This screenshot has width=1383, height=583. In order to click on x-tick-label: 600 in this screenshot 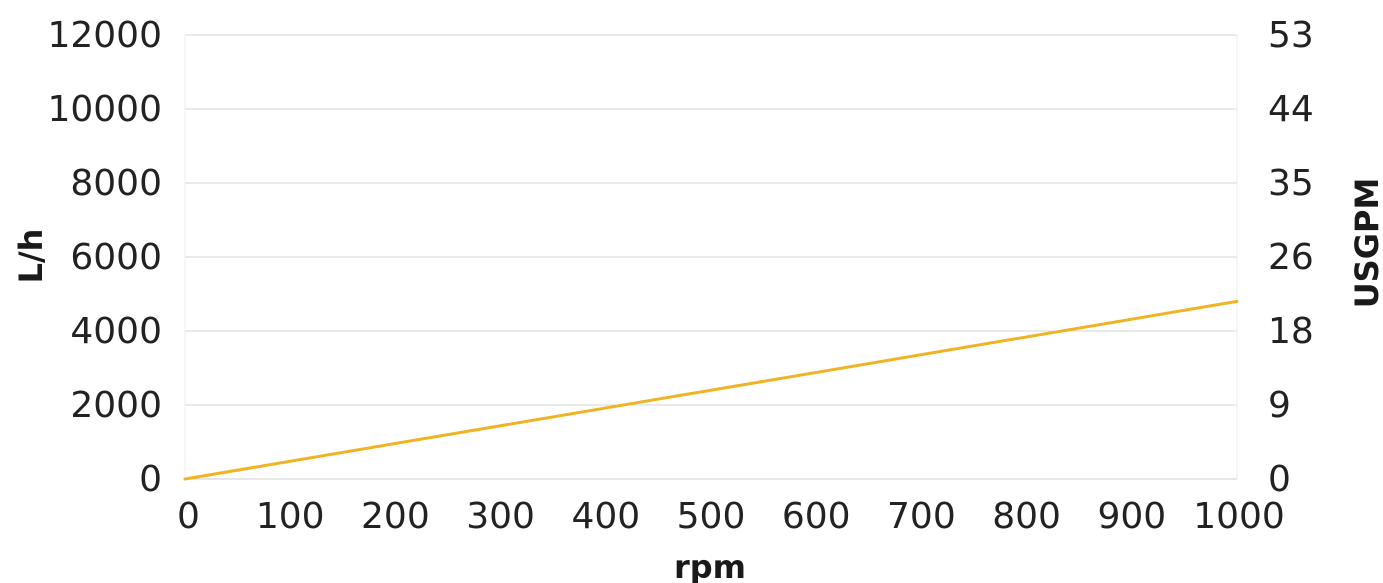, I will do `click(816, 516)`.